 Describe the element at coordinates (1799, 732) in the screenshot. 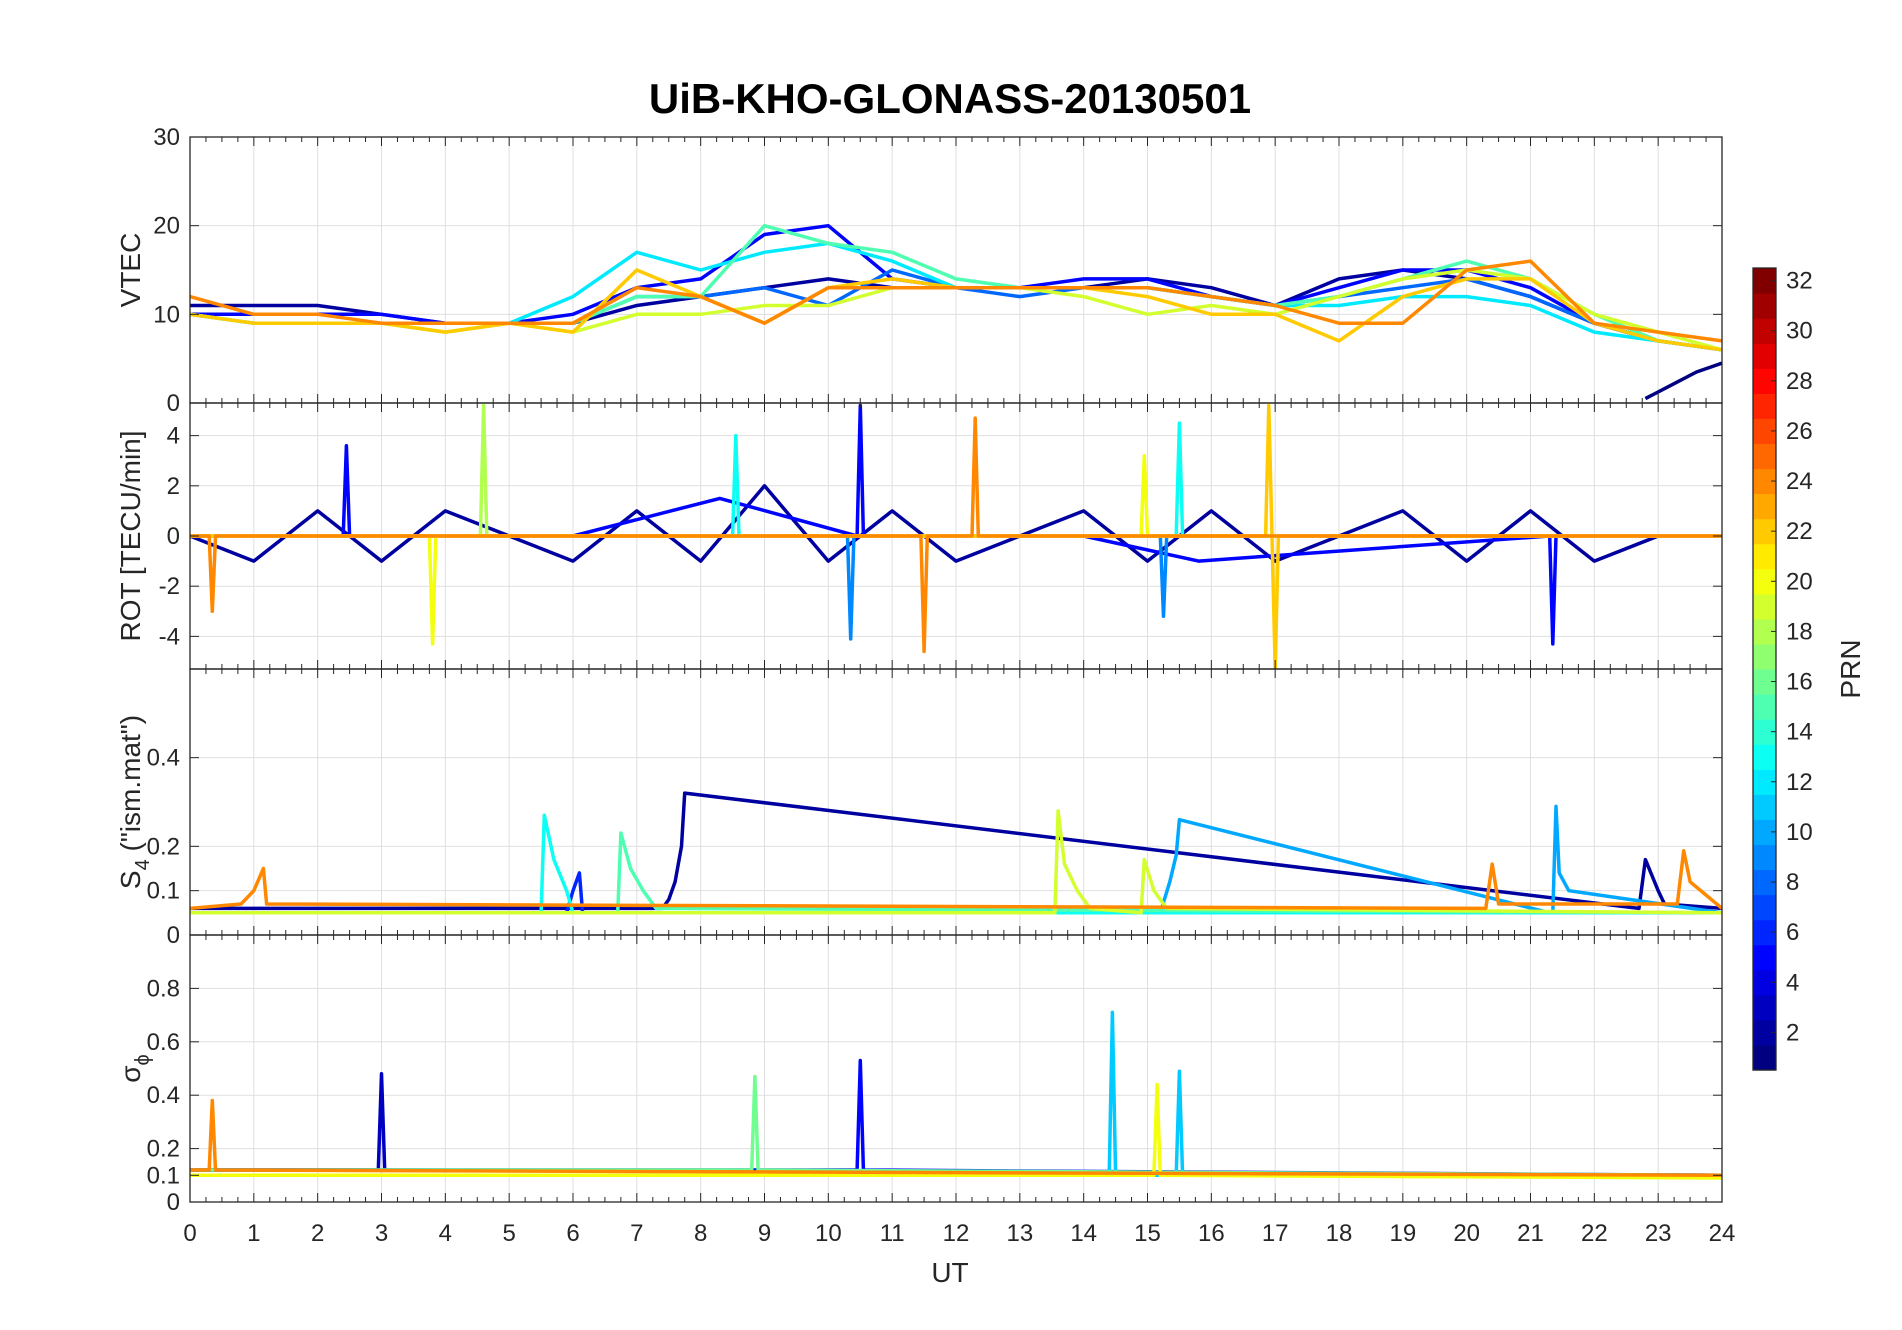

I see `colorbar-tick-label: 14` at that location.